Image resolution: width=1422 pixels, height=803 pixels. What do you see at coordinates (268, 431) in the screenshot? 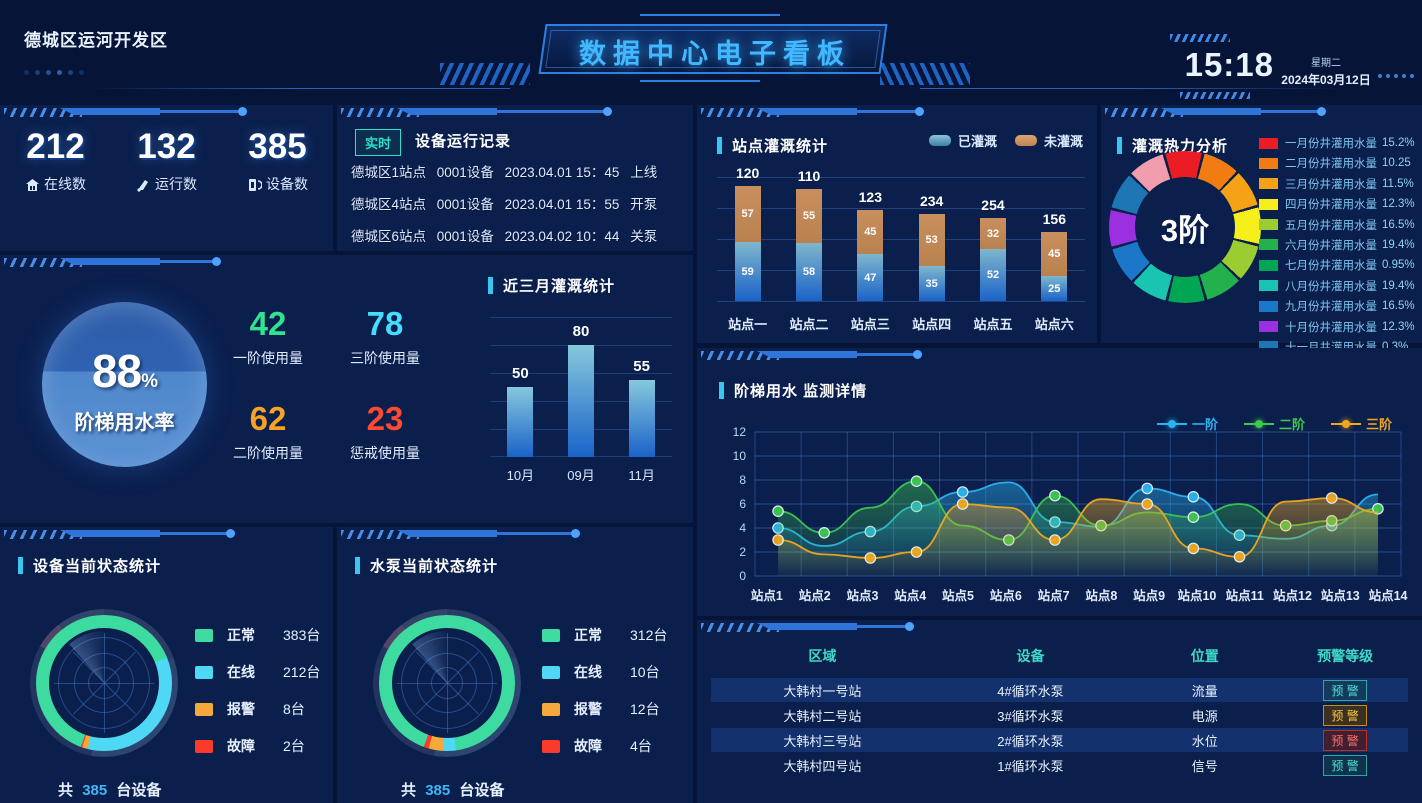
I see `tier-usage-2: 62 二阶使用量` at bounding box center [268, 431].